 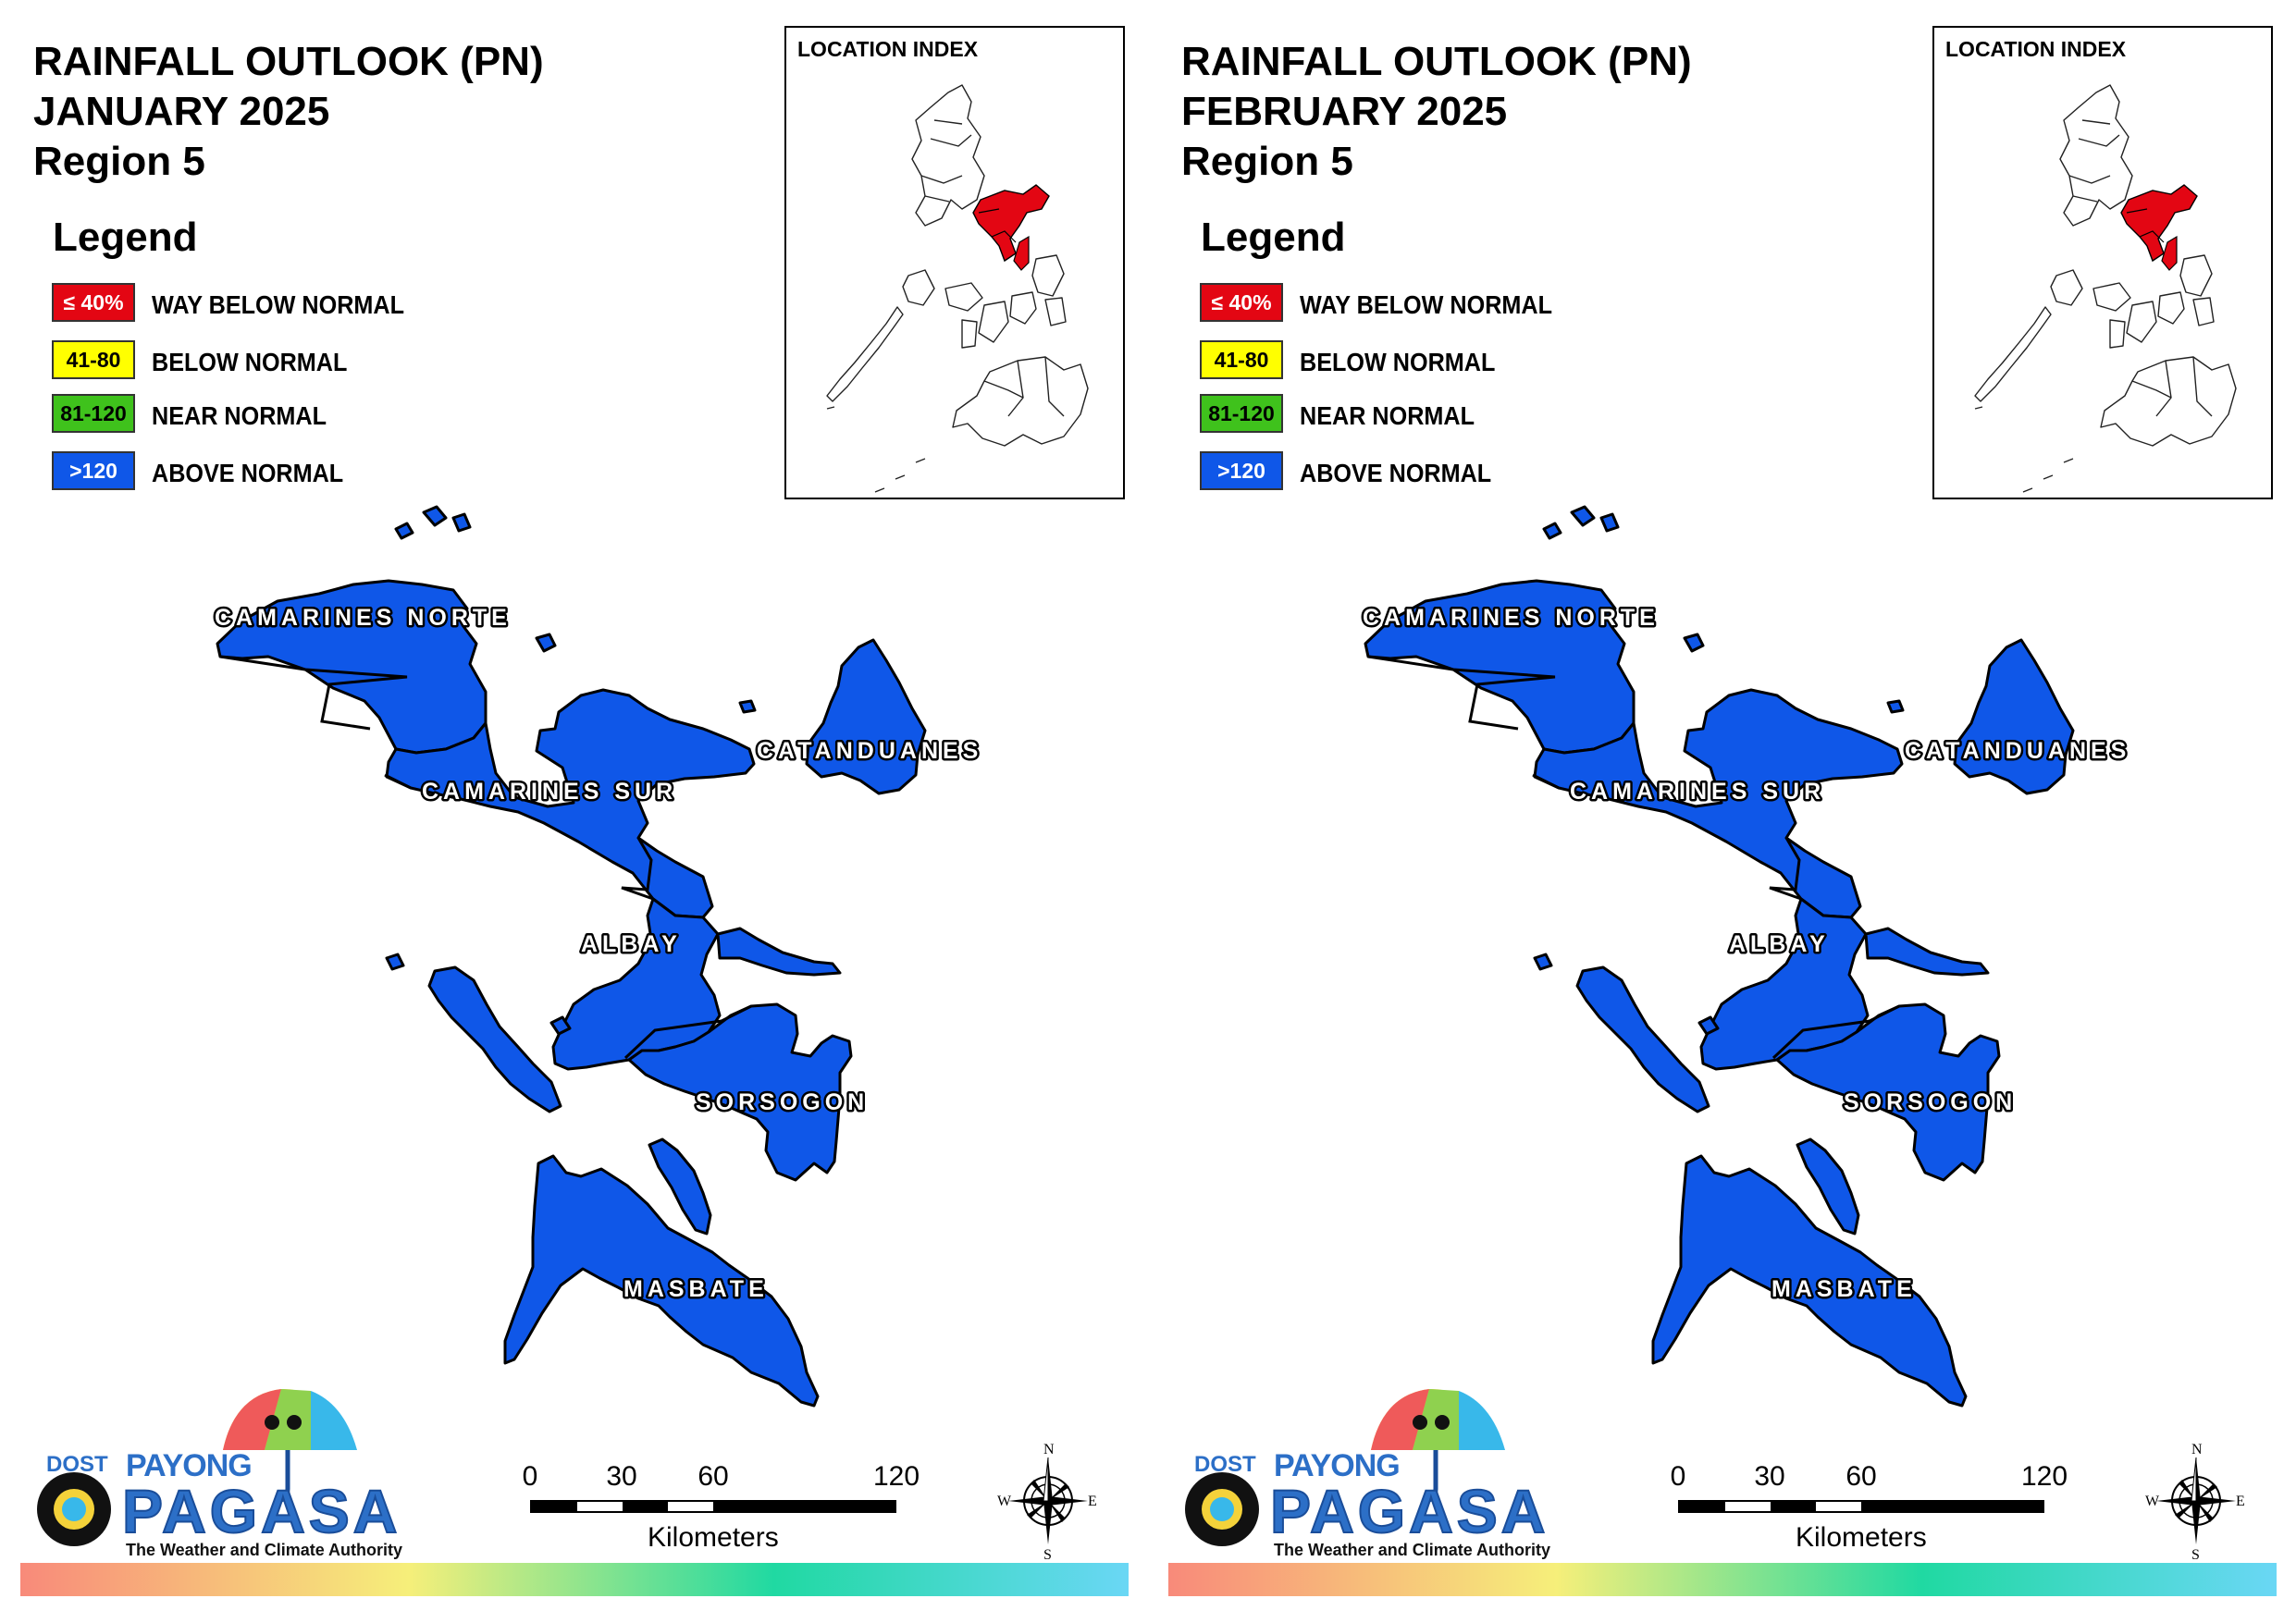 What do you see at coordinates (1344, 111) in the screenshot?
I see `title-line-2: FEBRUARY 2025` at bounding box center [1344, 111].